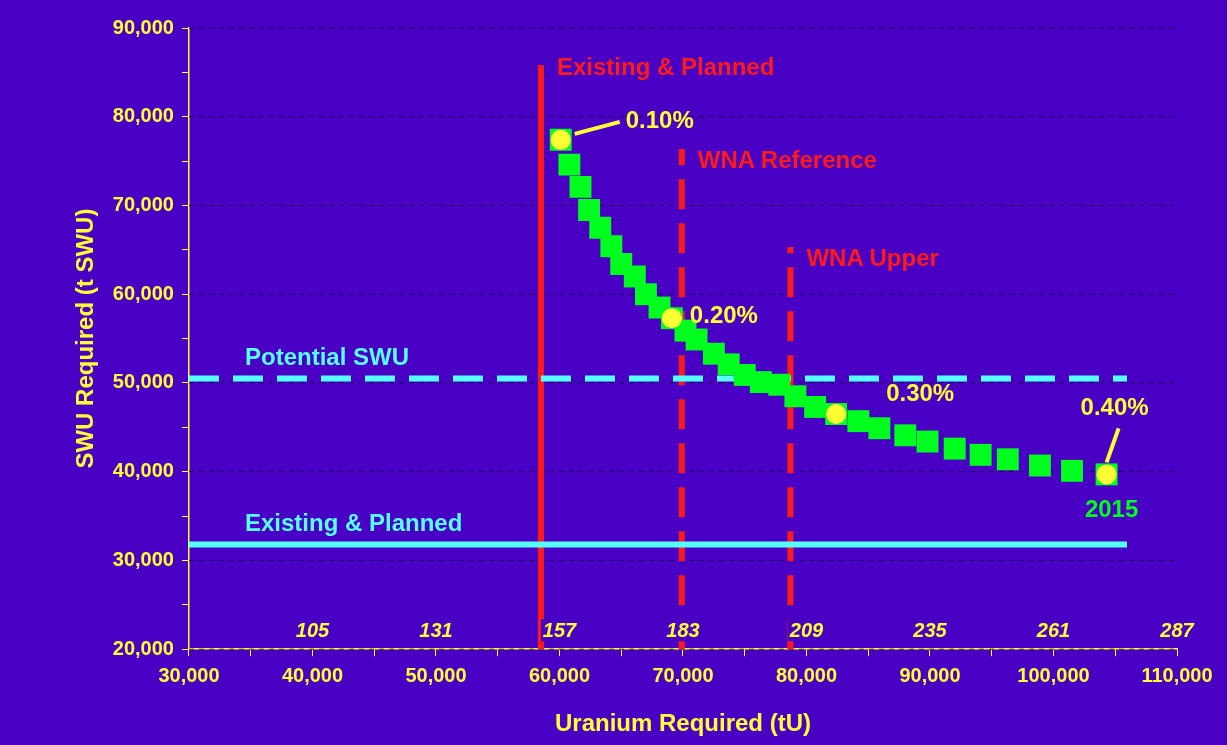 Image resolution: width=1227 pixels, height=745 pixels. I want to click on y-tick-label: 90,000, so click(143, 26).